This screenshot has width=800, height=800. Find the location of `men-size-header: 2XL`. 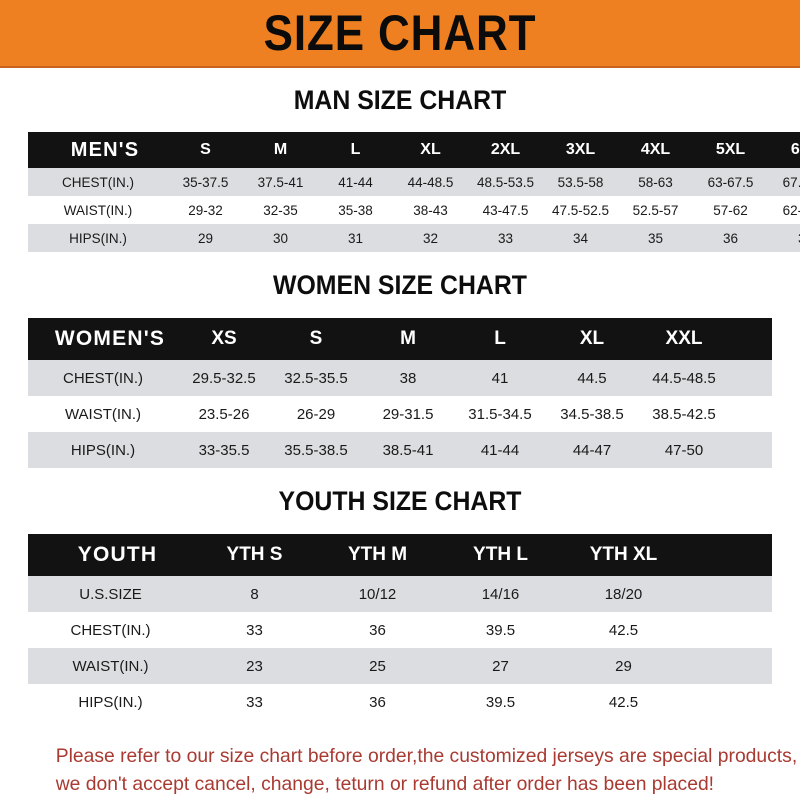

men-size-header: 2XL is located at coordinates (505, 150).